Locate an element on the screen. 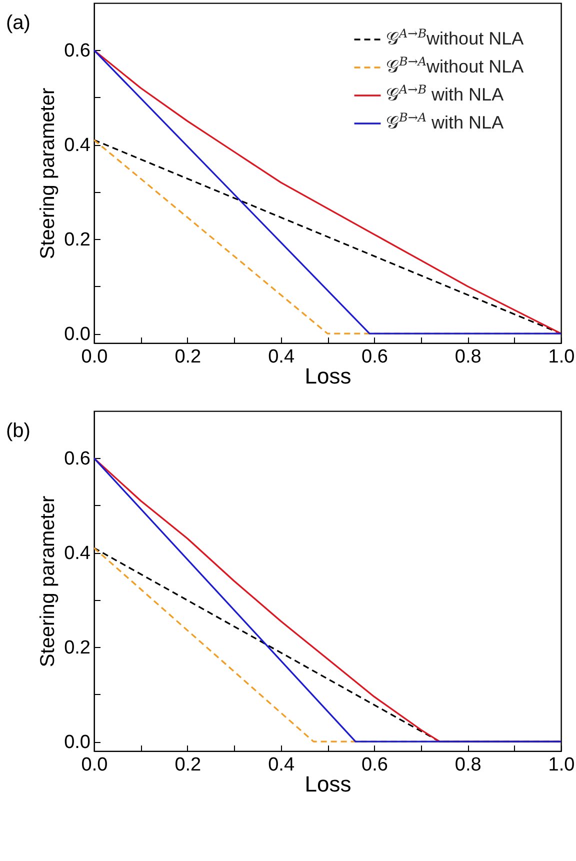 This screenshot has height=861, width=576. legend-label: 𝒢$^{A→B}$without NLA is located at coordinates (455, 37).